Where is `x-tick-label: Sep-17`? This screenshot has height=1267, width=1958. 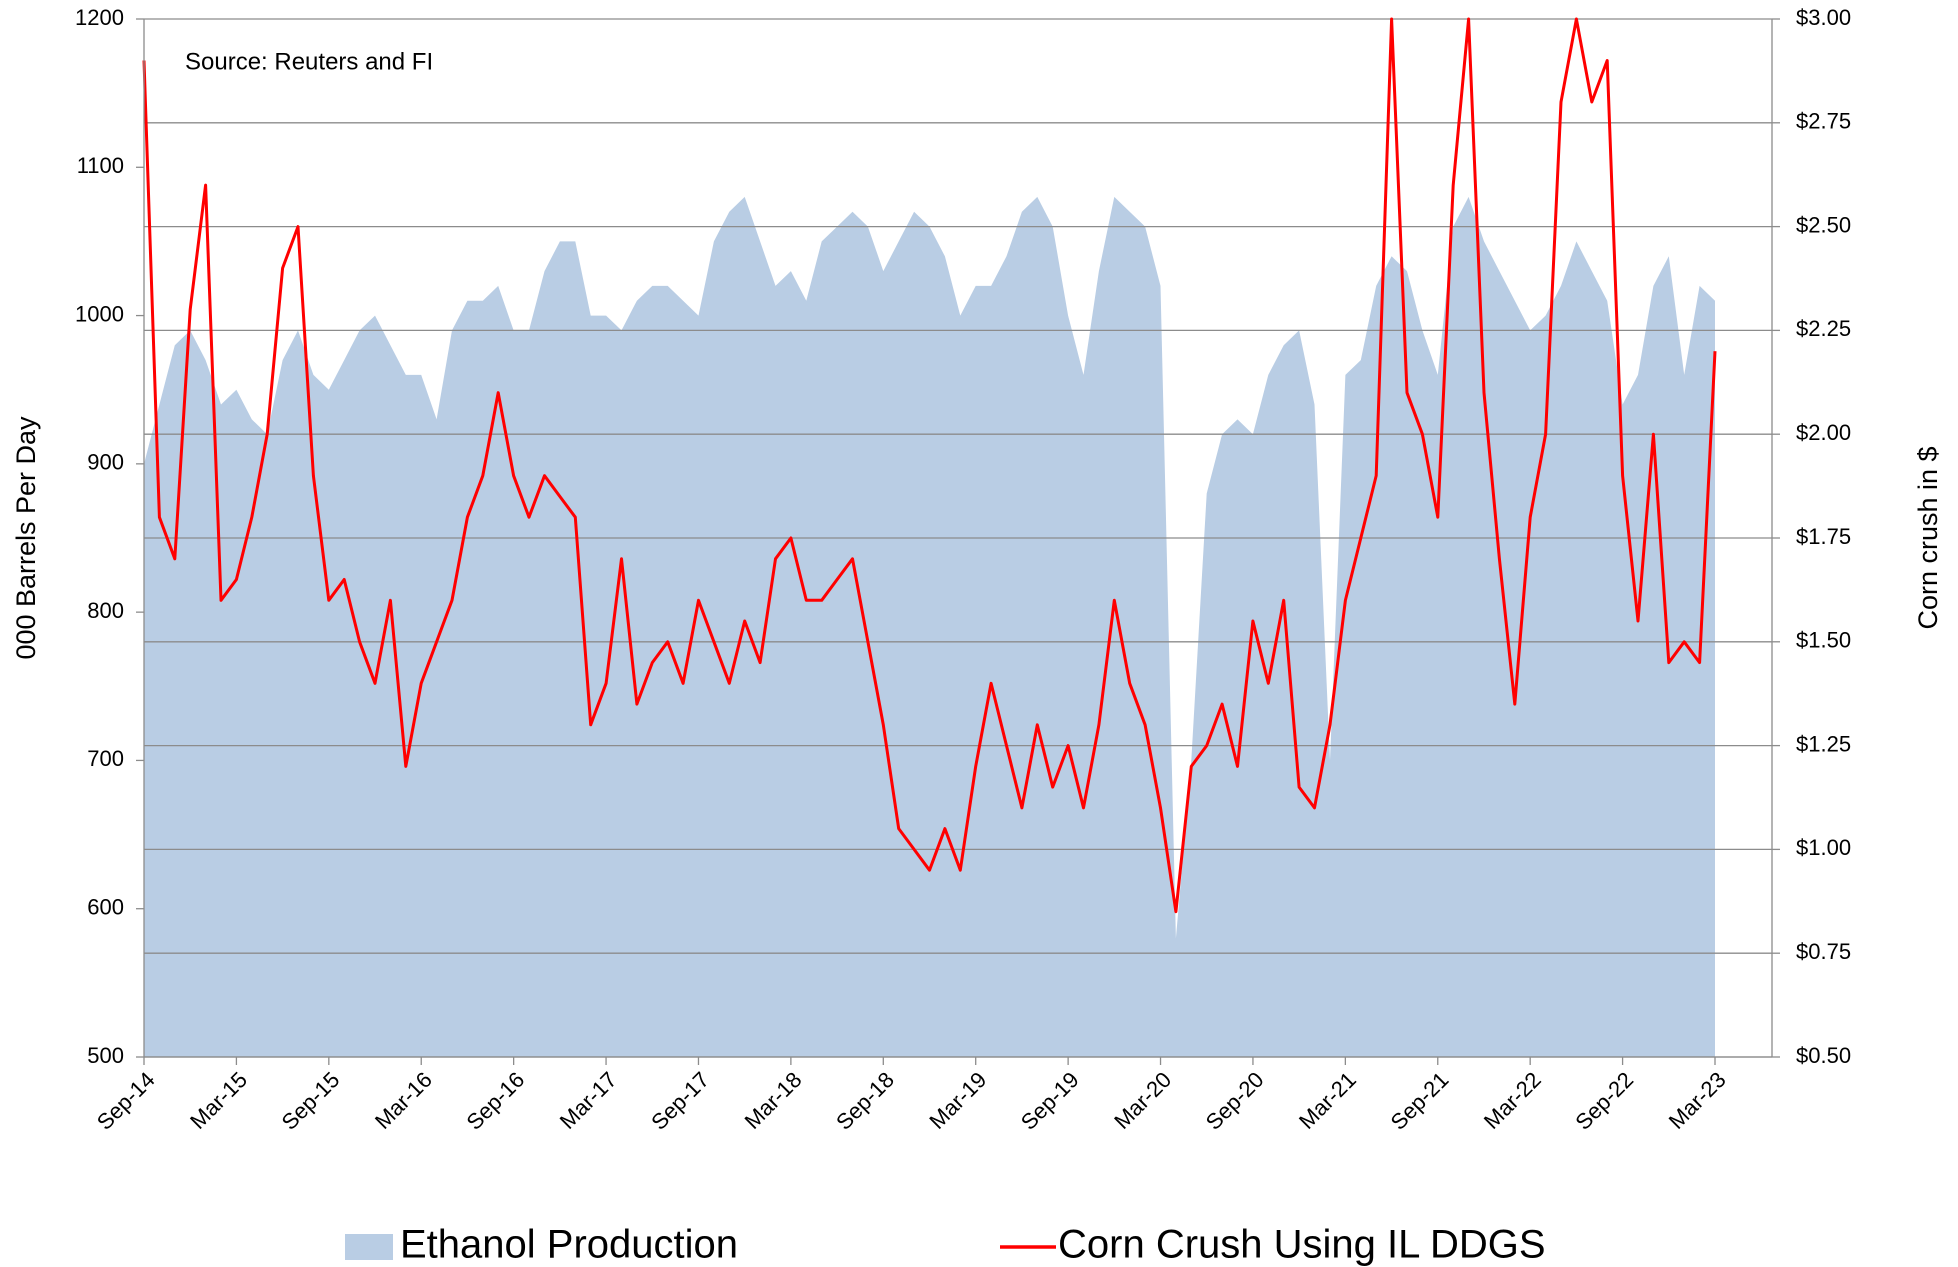
x-tick-label: Sep-17 is located at coordinates (680, 1101).